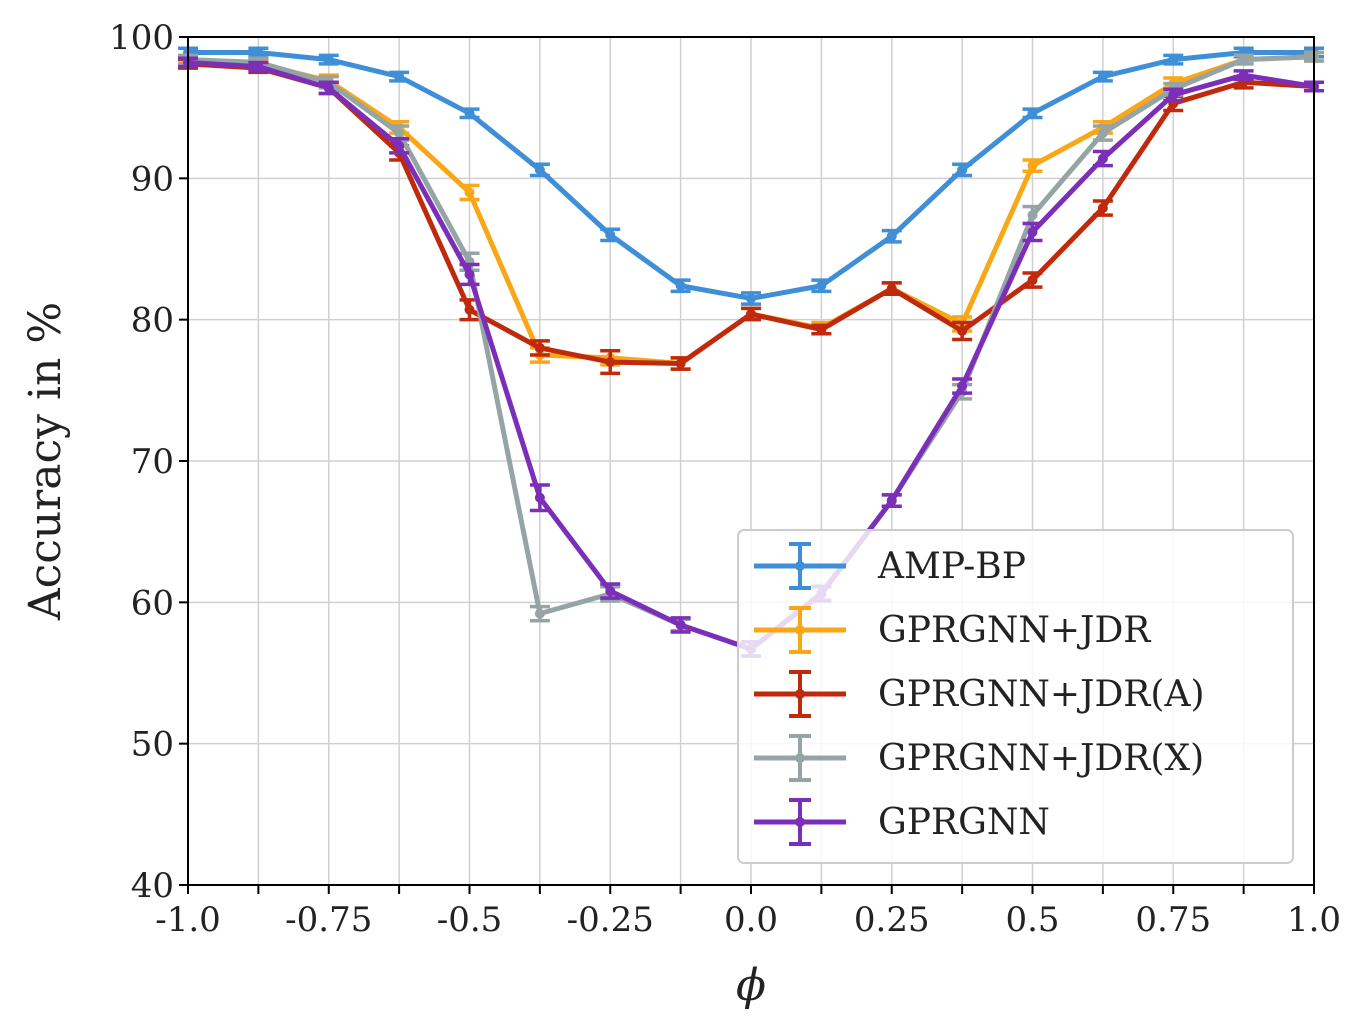 This screenshot has height=1034, width=1371. I want to click on legend-box, so click(1015, 696).